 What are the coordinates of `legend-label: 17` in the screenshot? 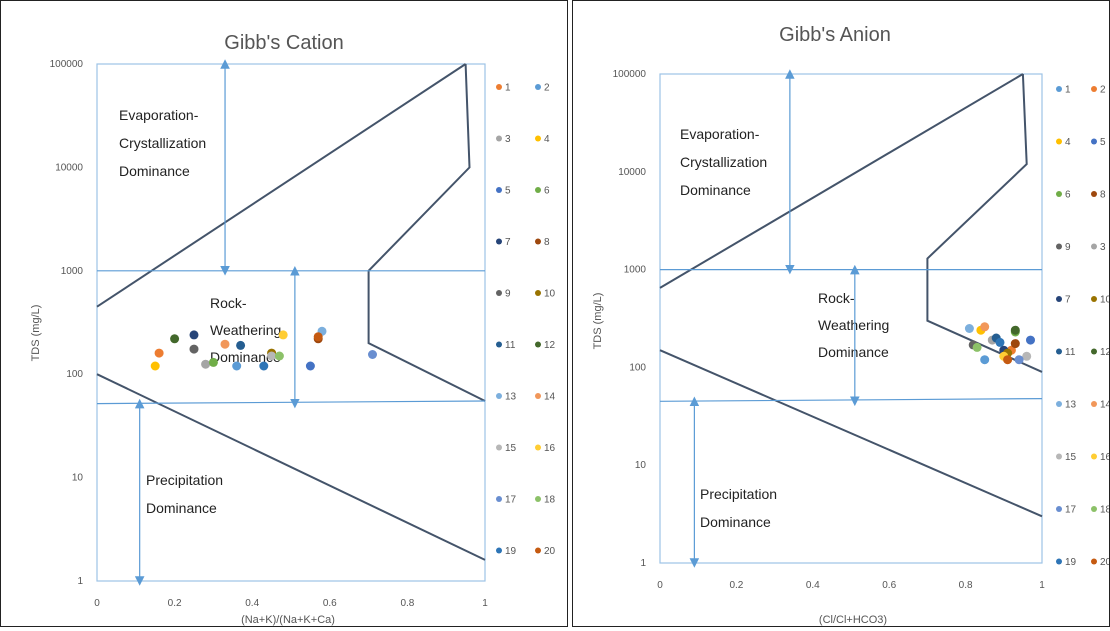 It's located at (1071, 510).